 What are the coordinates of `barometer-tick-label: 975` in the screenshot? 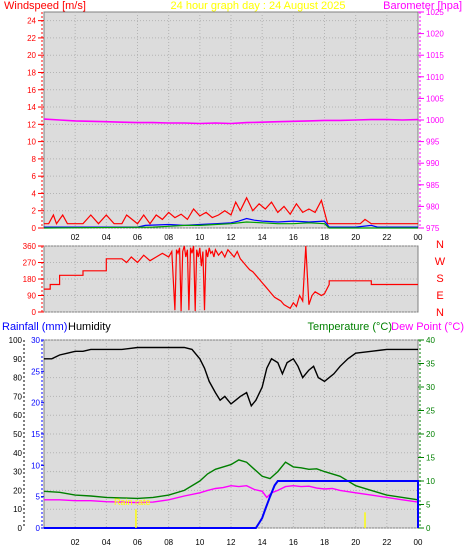 It's located at (433, 228).